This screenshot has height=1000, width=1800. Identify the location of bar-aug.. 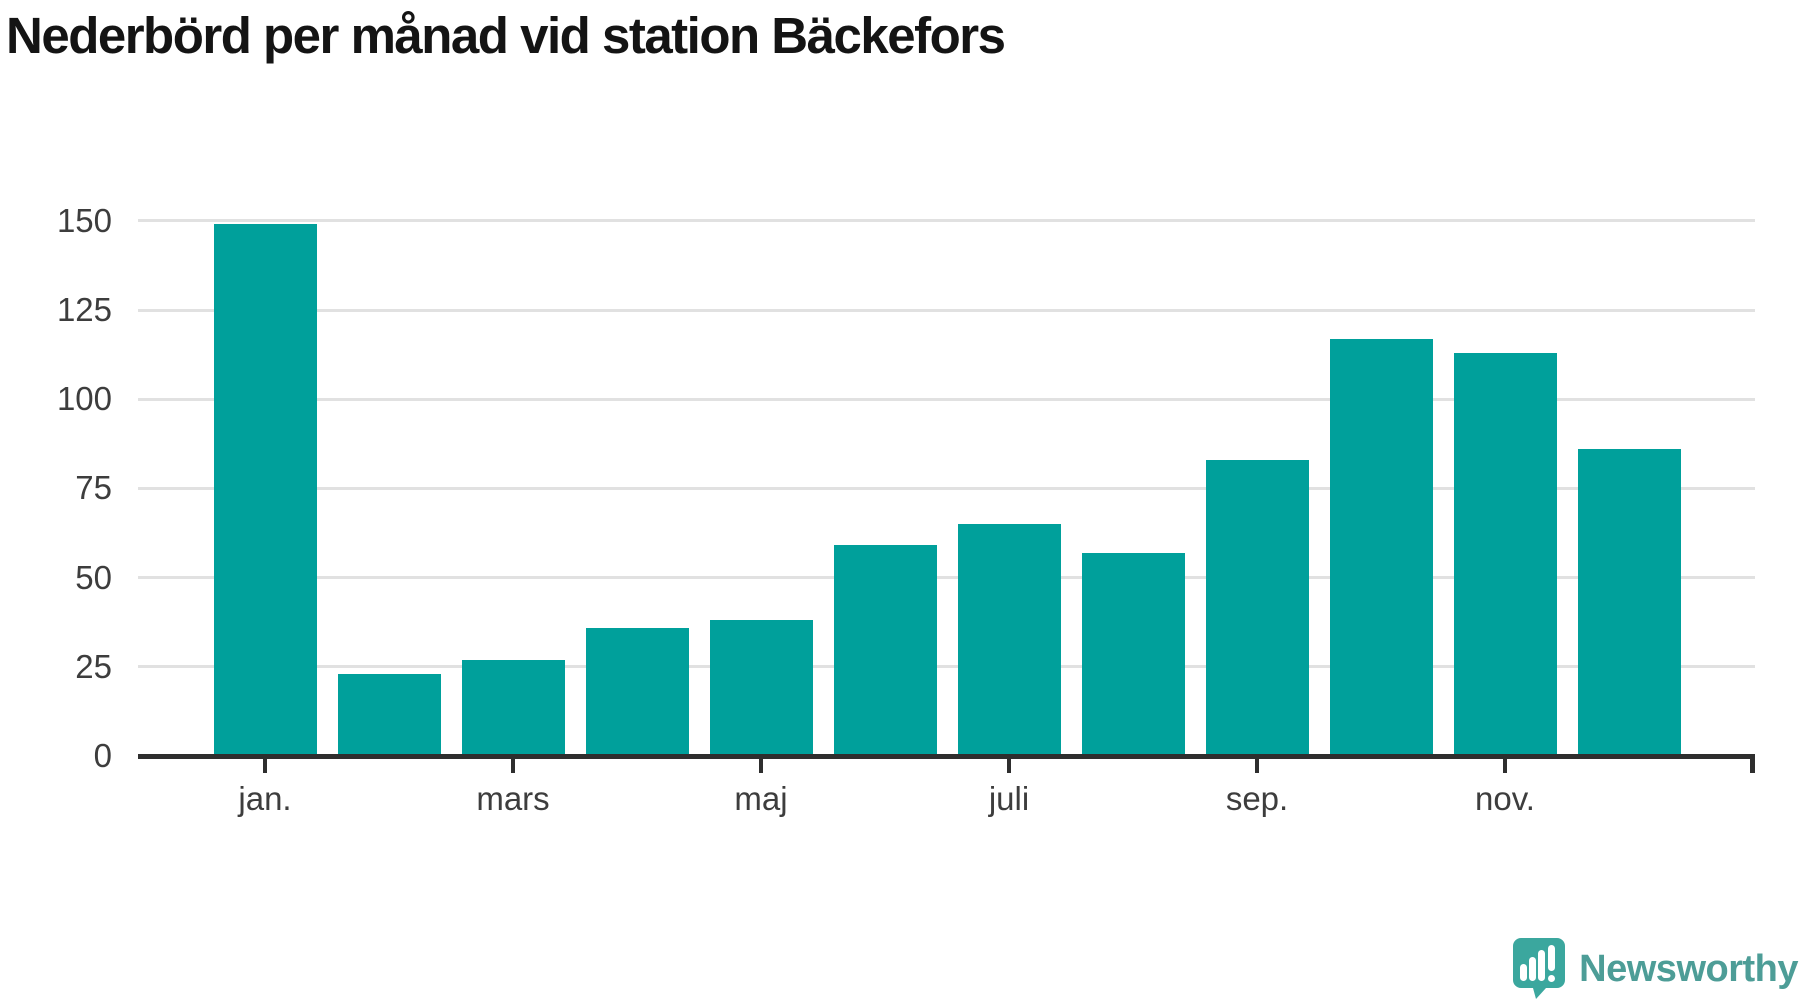
(1133, 654).